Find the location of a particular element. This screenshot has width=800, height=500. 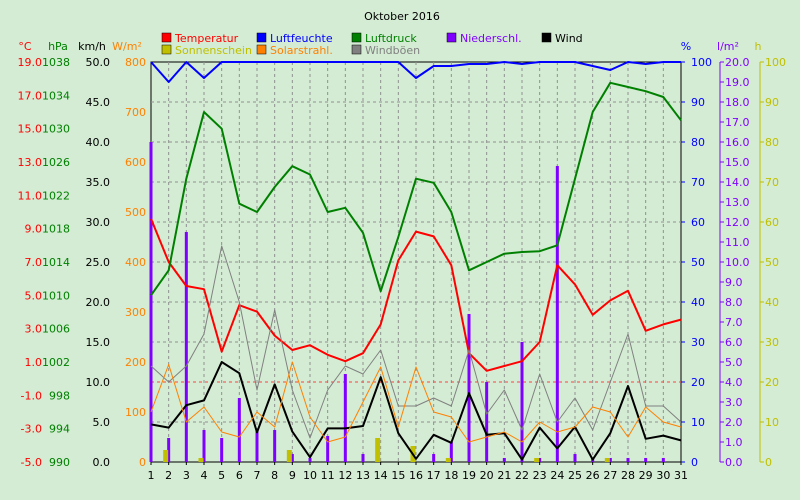

x-tick-label: 10 is located at coordinates (310, 475).